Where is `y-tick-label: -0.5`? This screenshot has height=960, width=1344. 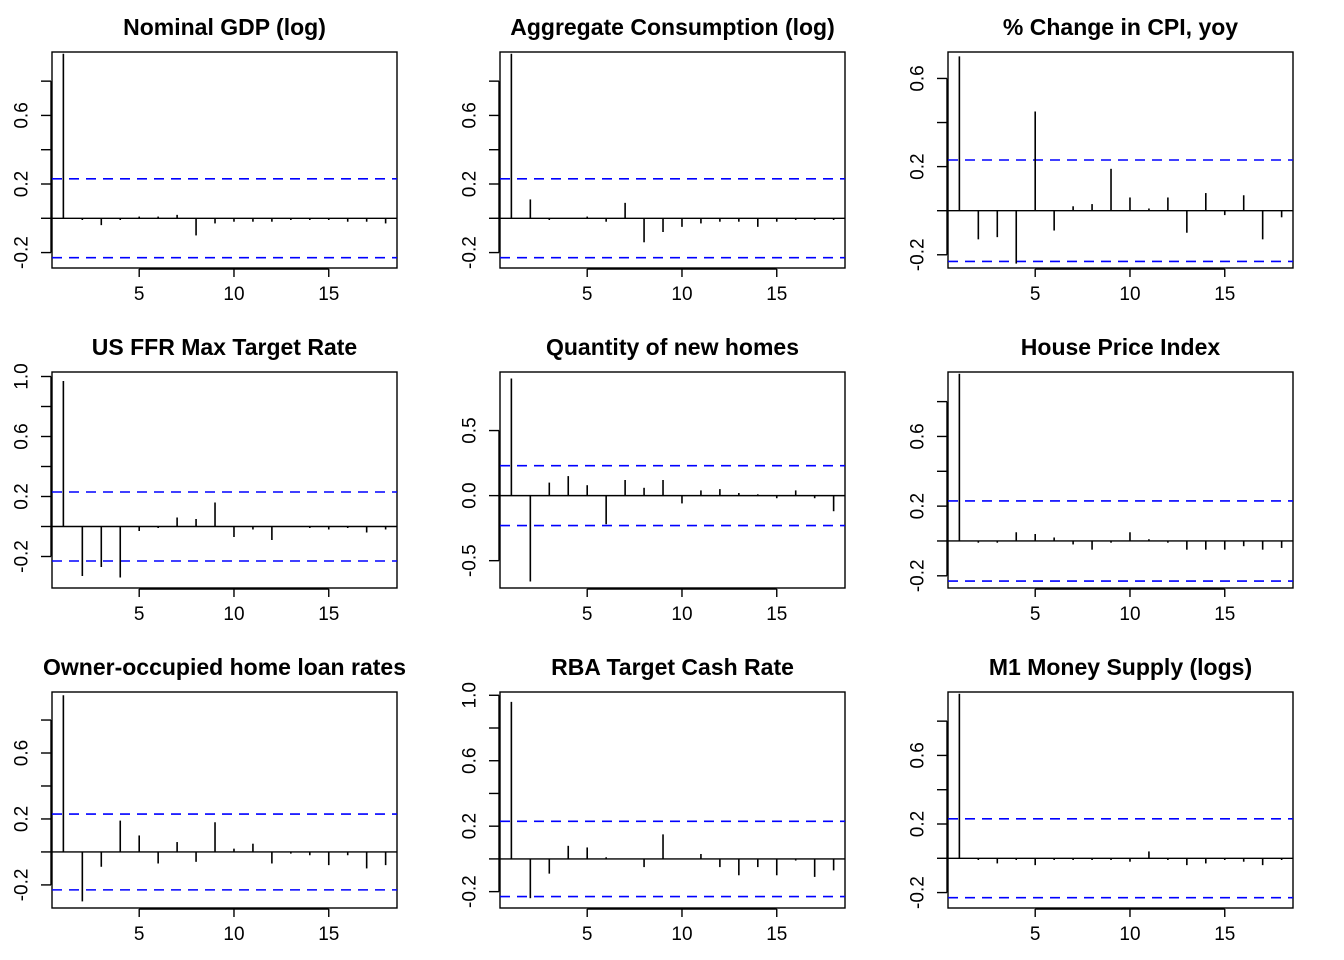
y-tick-label: -0.5 is located at coordinates (470, 560).